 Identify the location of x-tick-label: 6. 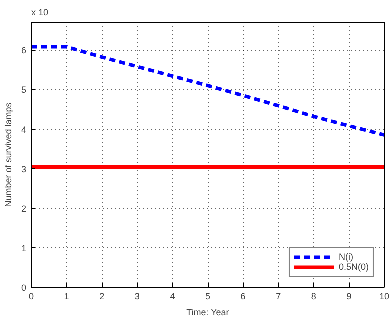
(243, 297).